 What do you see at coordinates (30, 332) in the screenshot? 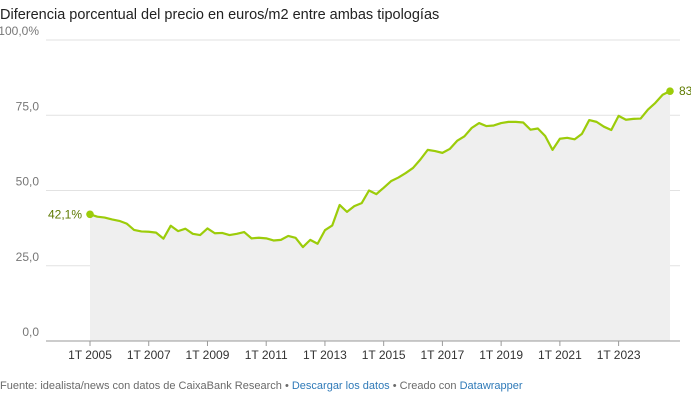
I see `y-tick-label: 0,0` at bounding box center [30, 332].